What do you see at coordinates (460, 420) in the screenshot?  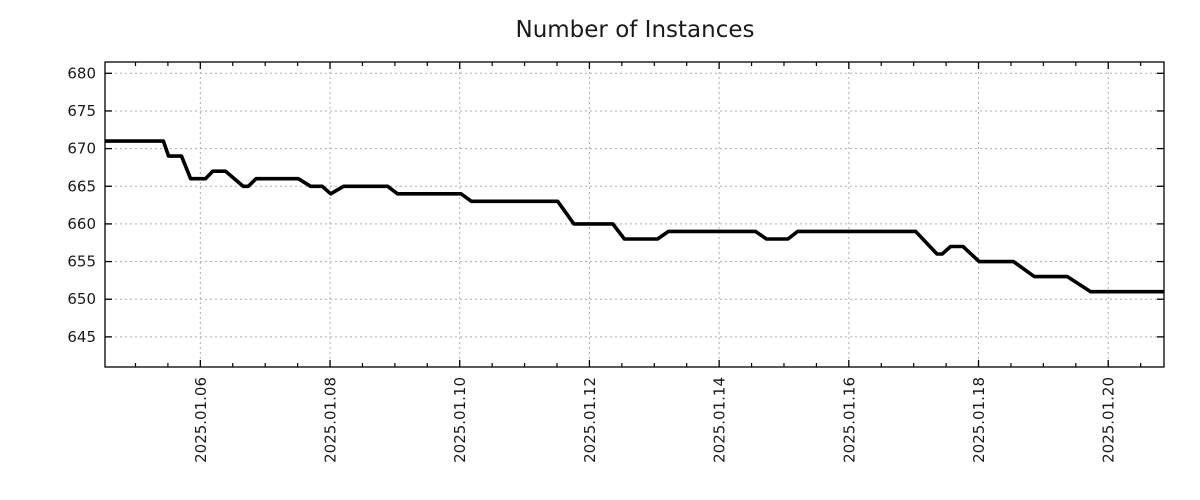 I see `x-tick-label: 2025.01.10` at bounding box center [460, 420].